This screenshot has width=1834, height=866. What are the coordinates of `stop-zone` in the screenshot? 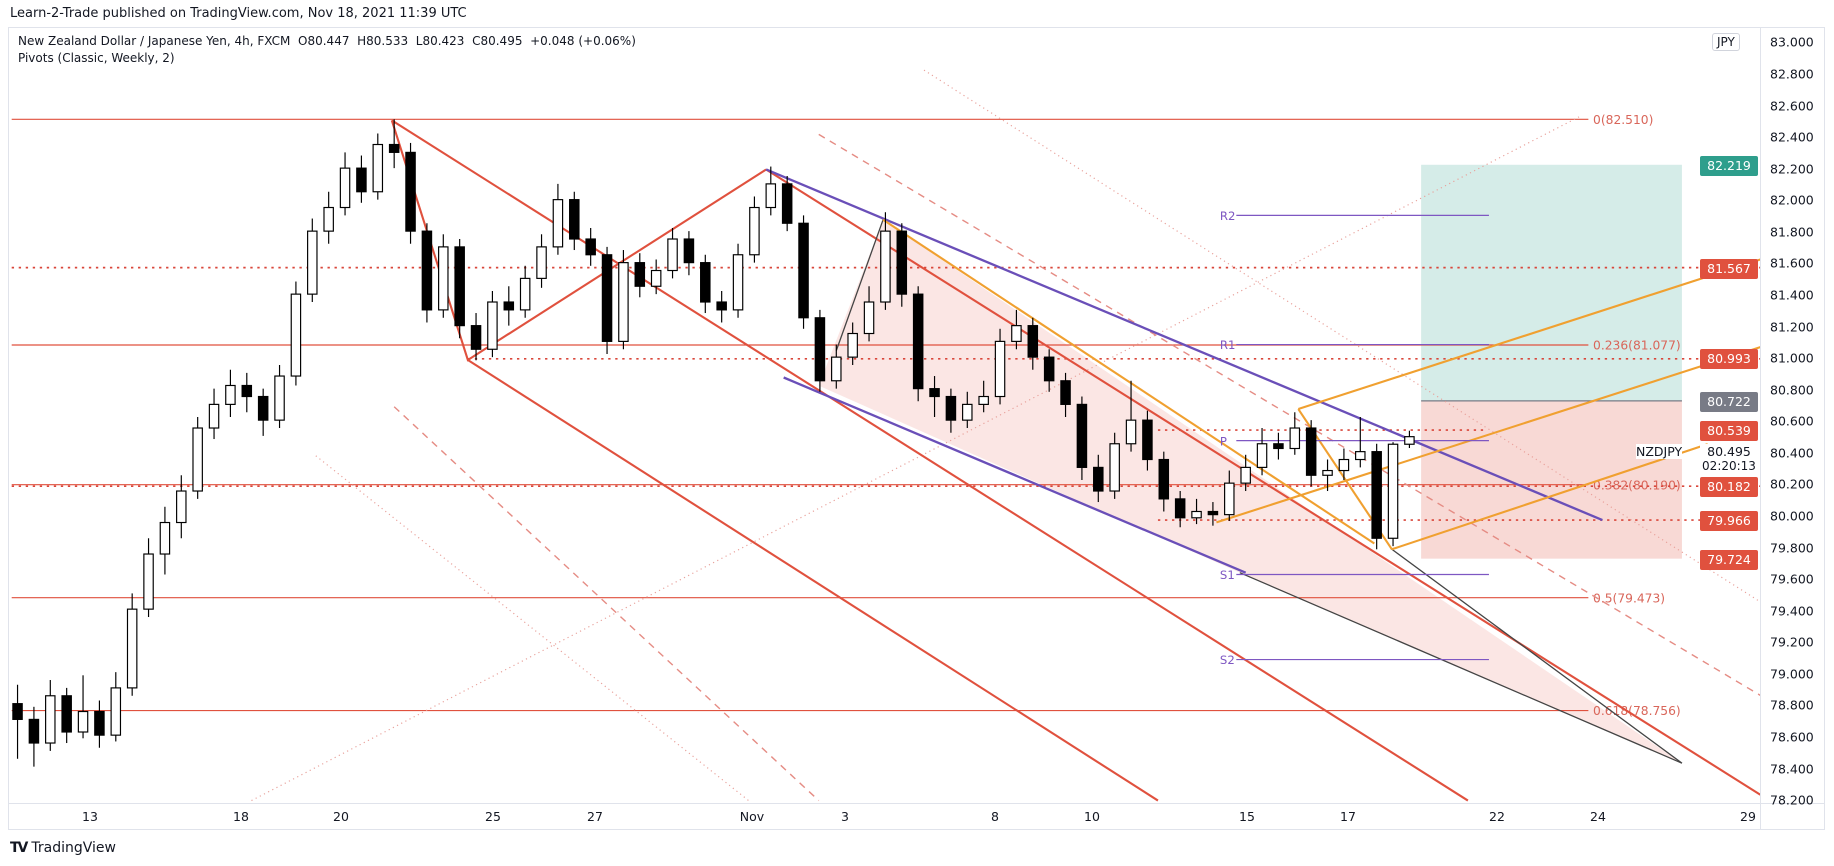 It's located at (1551, 479).